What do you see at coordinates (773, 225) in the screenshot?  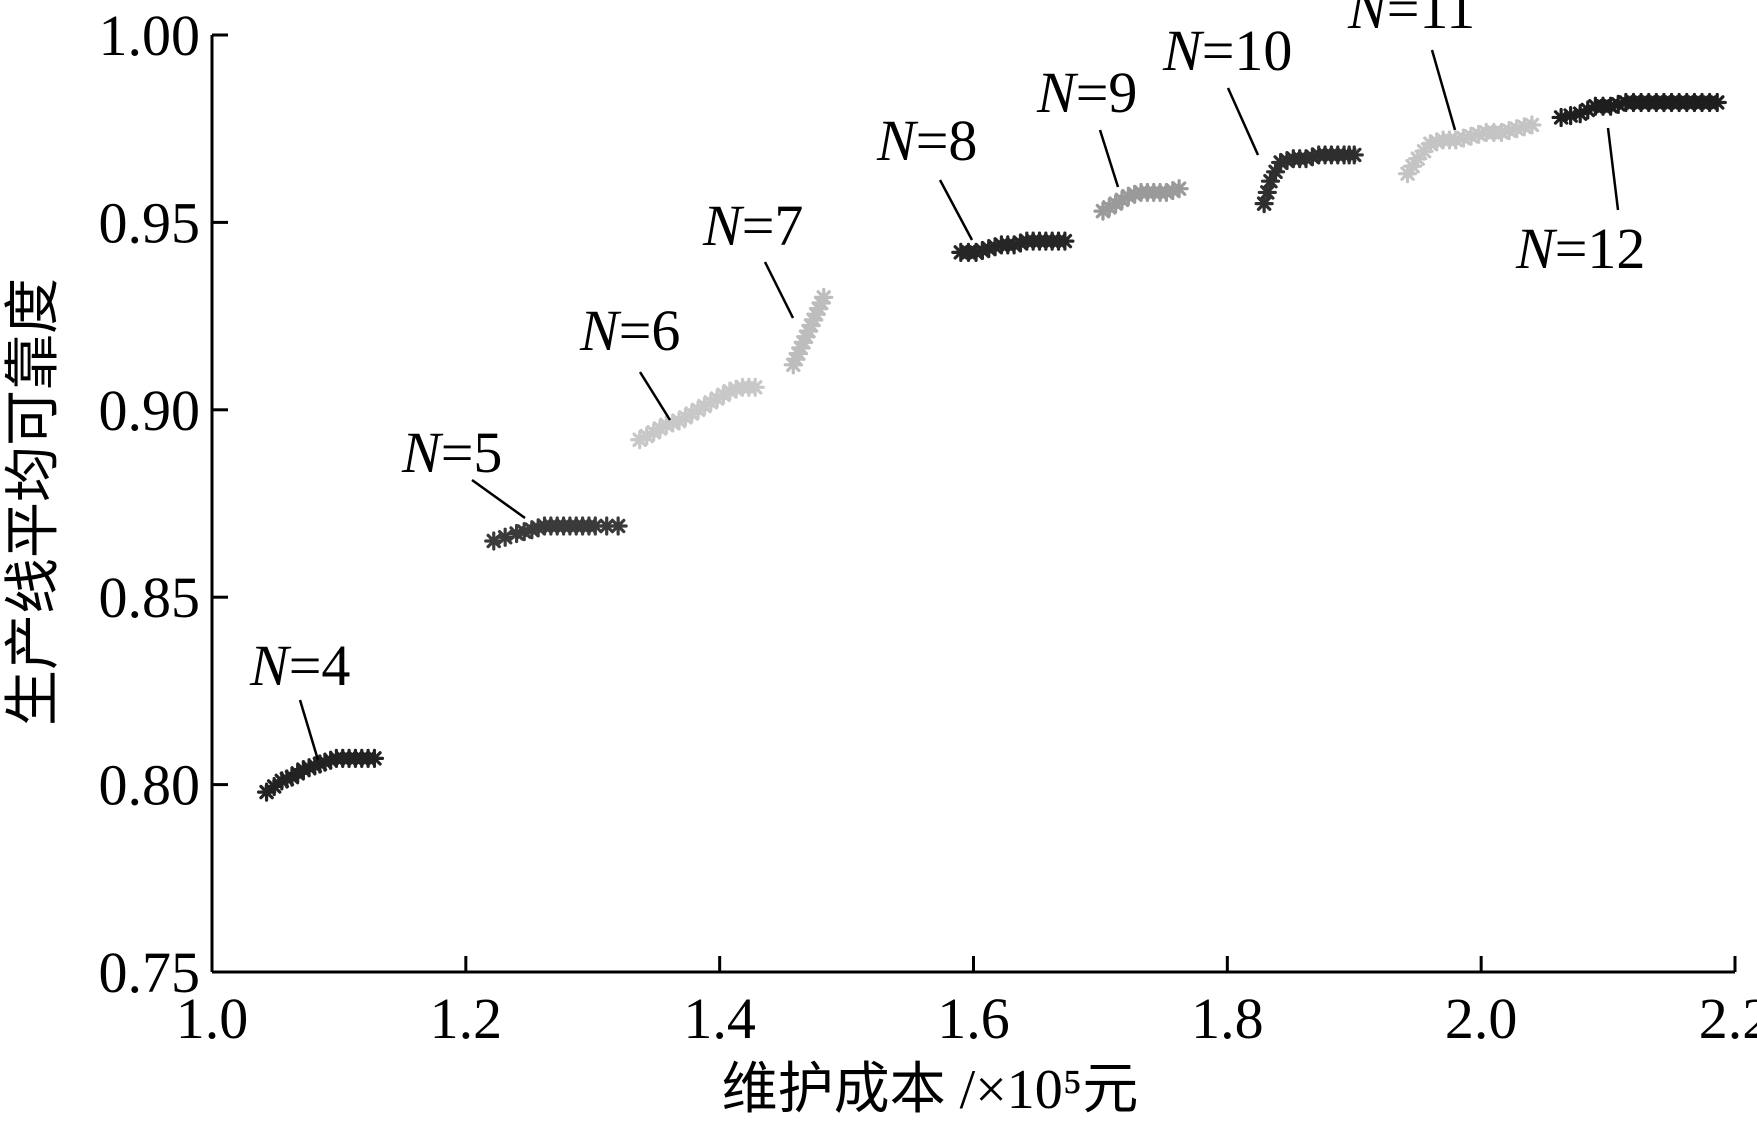 I see `series-label-value: =7` at bounding box center [773, 225].